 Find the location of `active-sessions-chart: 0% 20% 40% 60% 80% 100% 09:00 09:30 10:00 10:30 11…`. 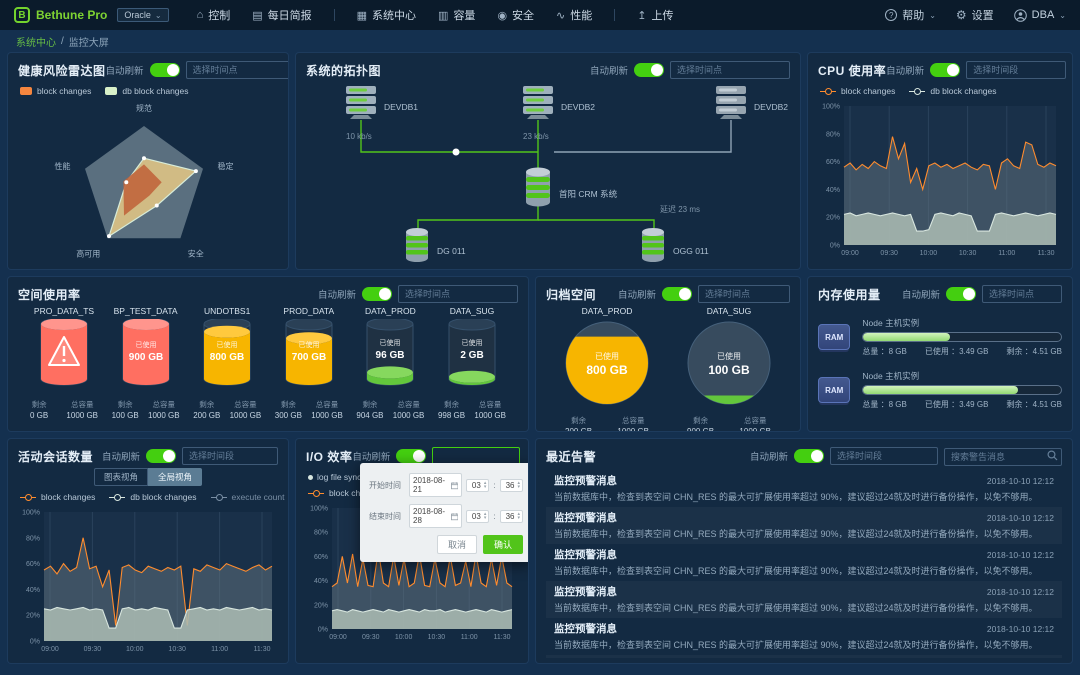

active-sessions-chart: 0% 20% 40% 60% 80% 100% 09:00 09:30 10:00 10:30 11… is located at coordinates (147, 581).